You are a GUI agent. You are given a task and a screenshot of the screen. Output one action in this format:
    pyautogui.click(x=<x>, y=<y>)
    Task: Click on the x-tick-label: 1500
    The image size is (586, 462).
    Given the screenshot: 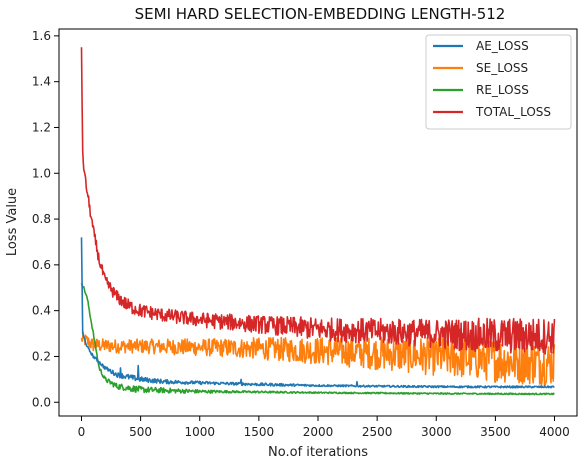 What is the action you would take?
    pyautogui.click(x=259, y=432)
    